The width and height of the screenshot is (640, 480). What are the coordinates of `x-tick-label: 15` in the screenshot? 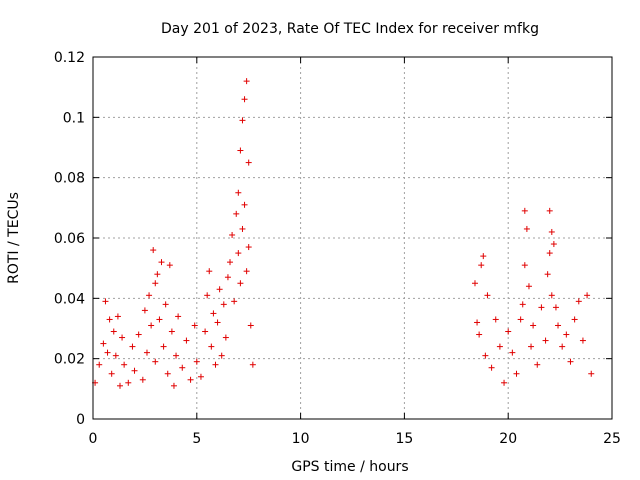 It's located at (404, 439).